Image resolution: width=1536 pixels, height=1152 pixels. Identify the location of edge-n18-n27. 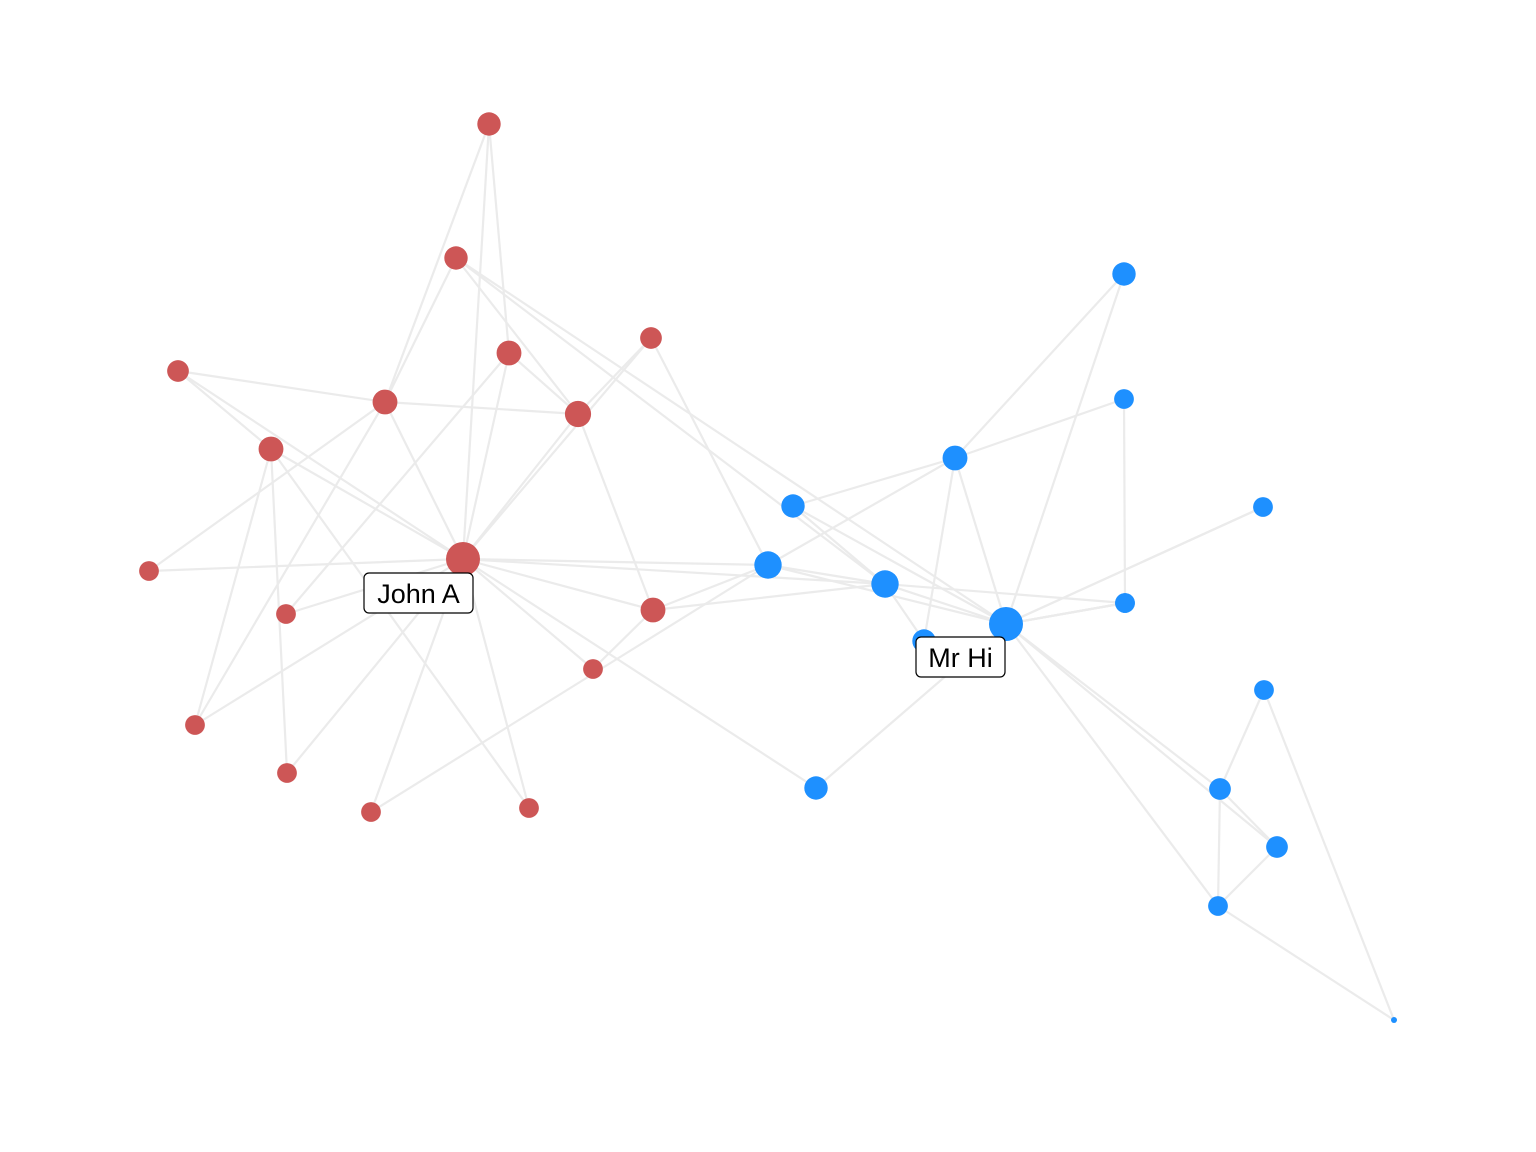
(1141, 735).